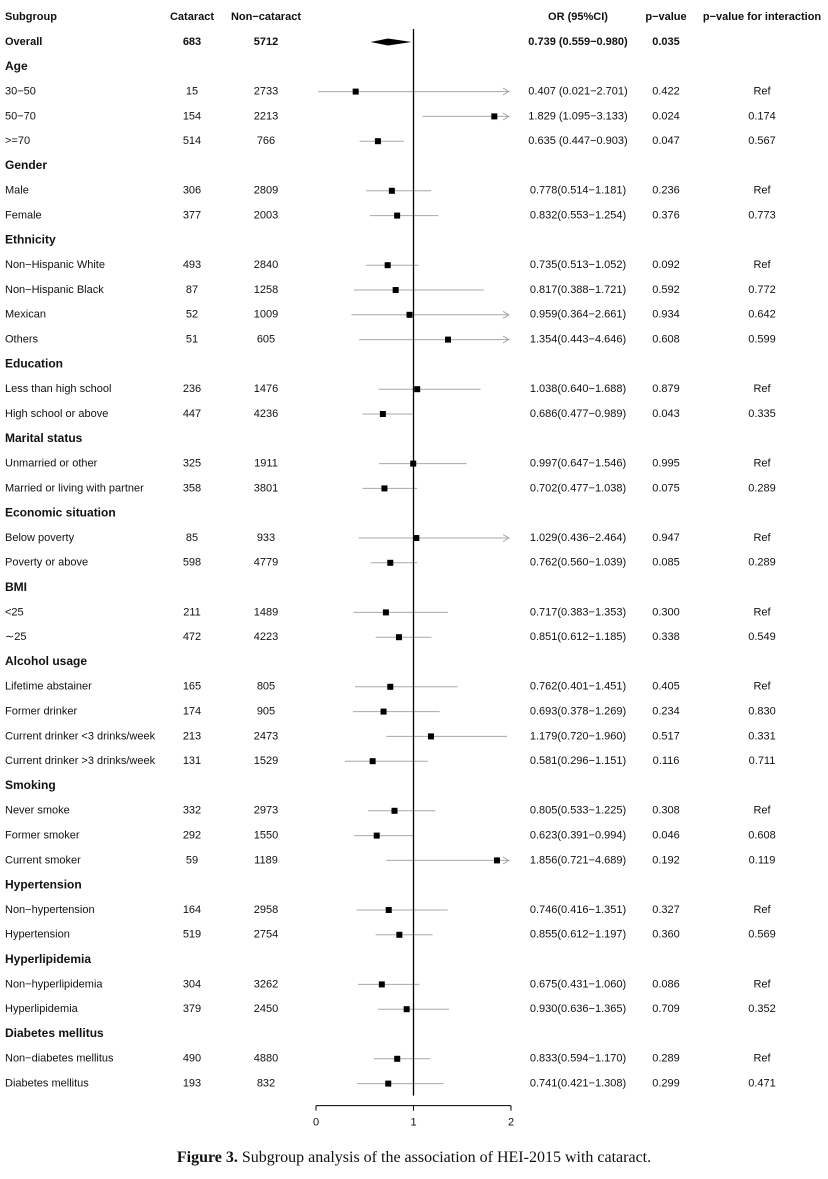 This screenshot has width=828, height=1179. I want to click on p-value: 0.592, so click(666, 290).